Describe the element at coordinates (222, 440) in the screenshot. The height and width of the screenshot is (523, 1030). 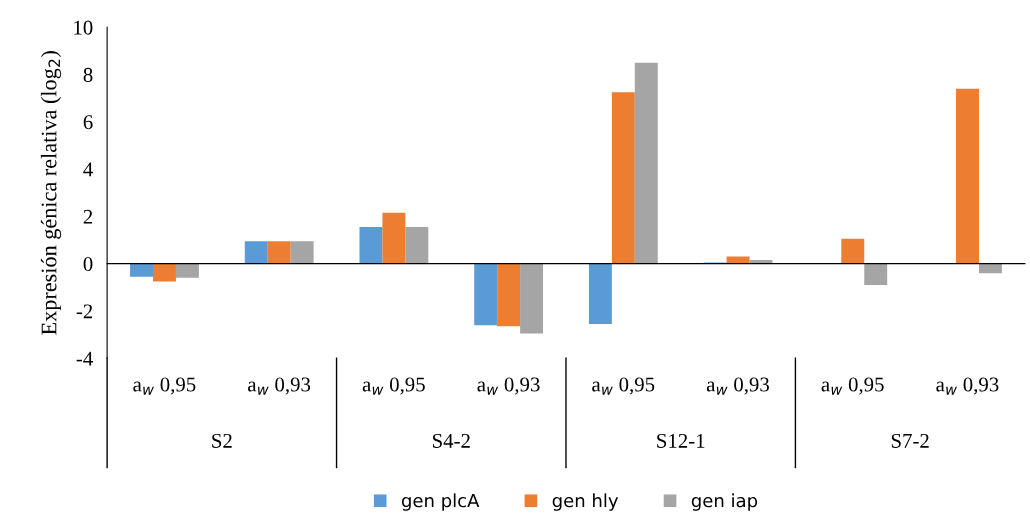
I see `text: S2` at that location.